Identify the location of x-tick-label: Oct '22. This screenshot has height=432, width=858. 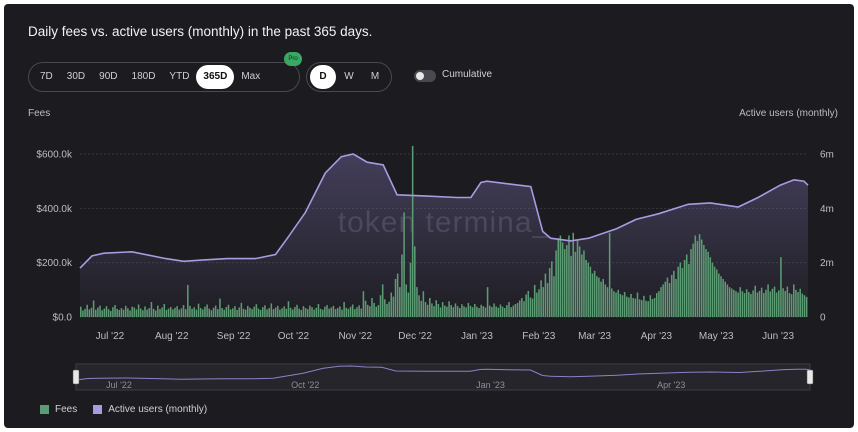
(294, 336).